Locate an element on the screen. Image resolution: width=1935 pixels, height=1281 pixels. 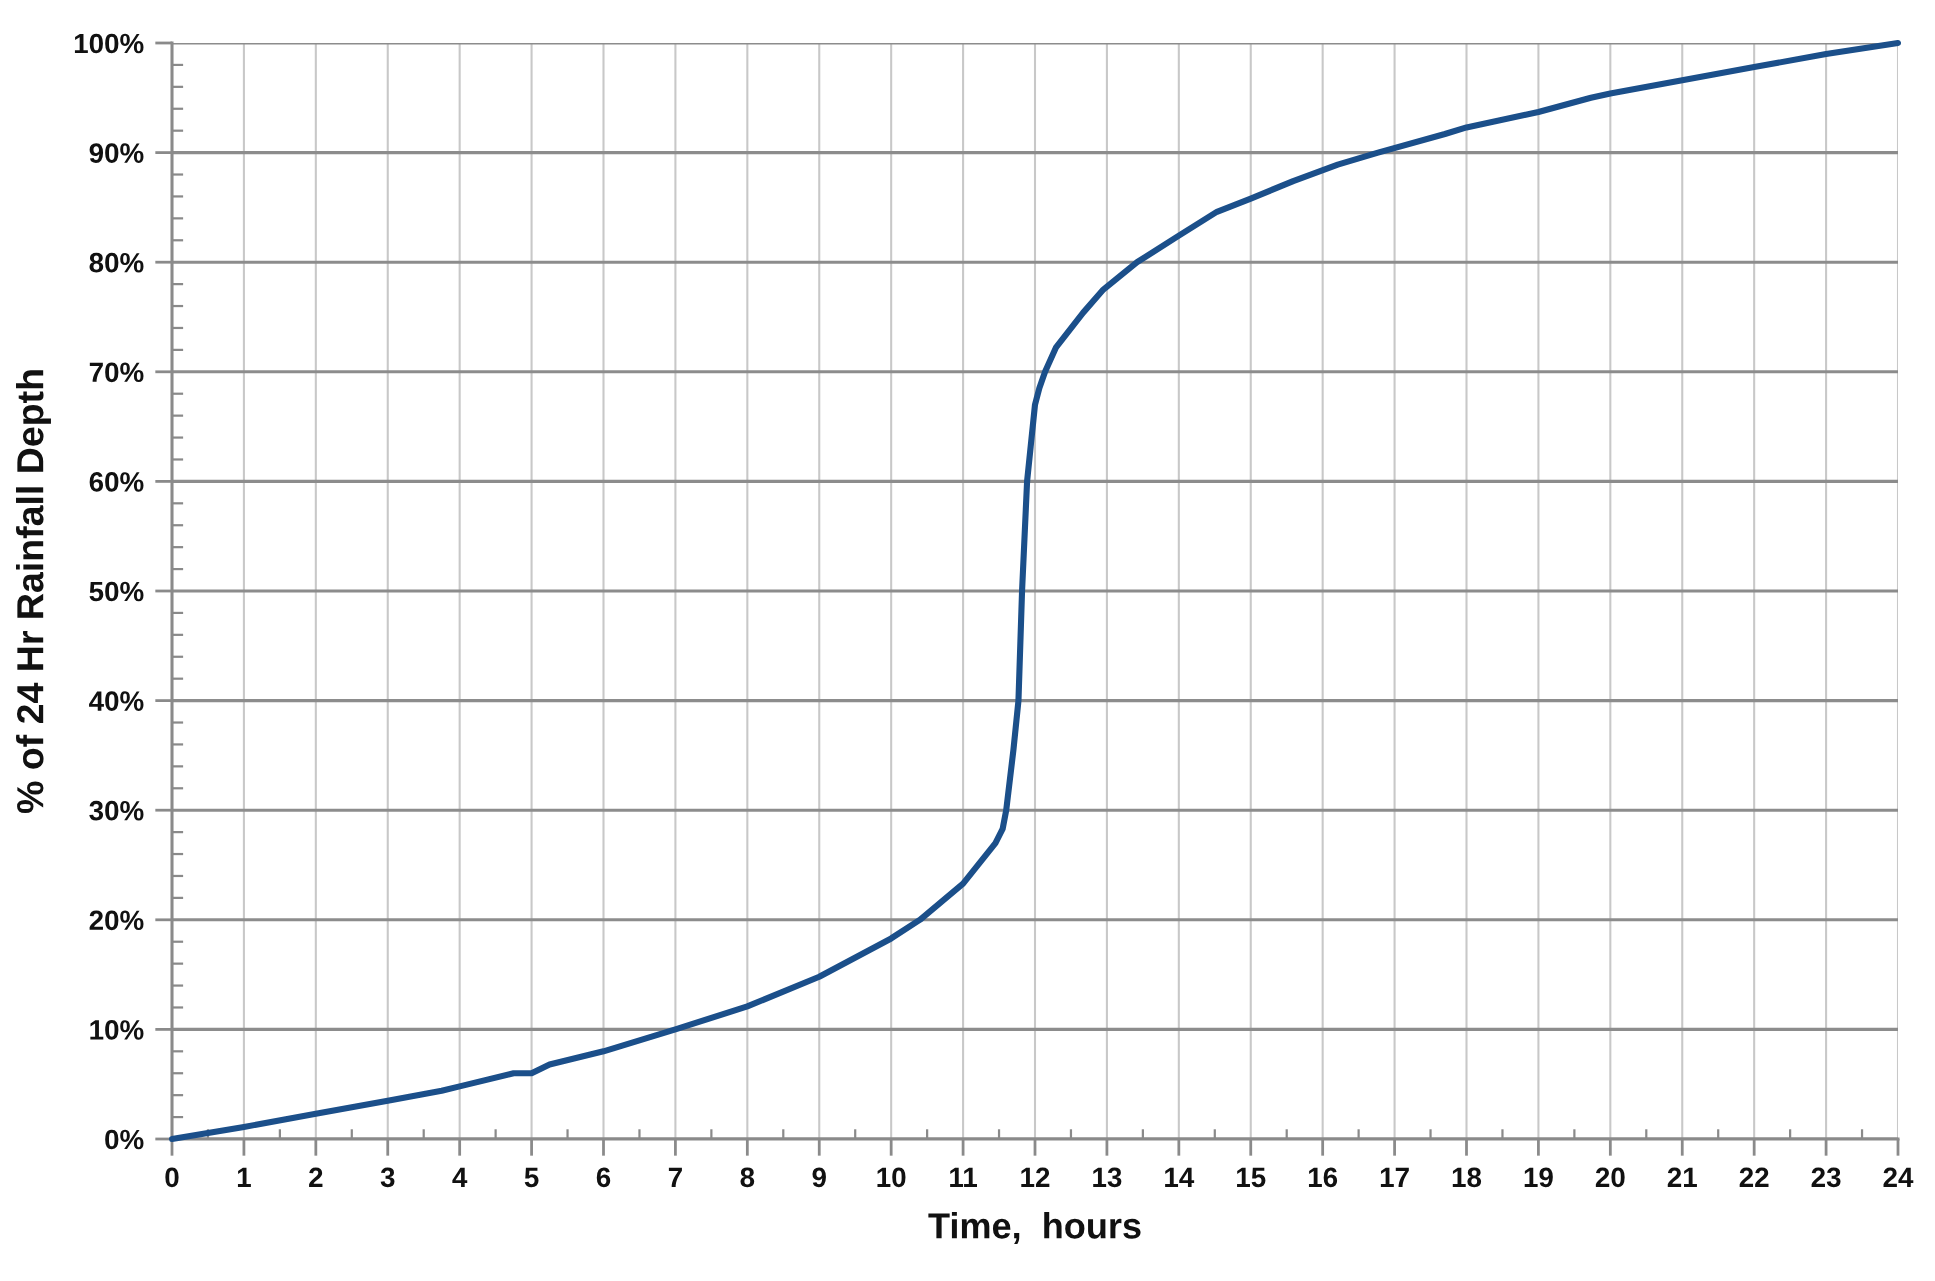
y-axis-title: % of 24 Hr Rainfall Depth is located at coordinates (33, 592).